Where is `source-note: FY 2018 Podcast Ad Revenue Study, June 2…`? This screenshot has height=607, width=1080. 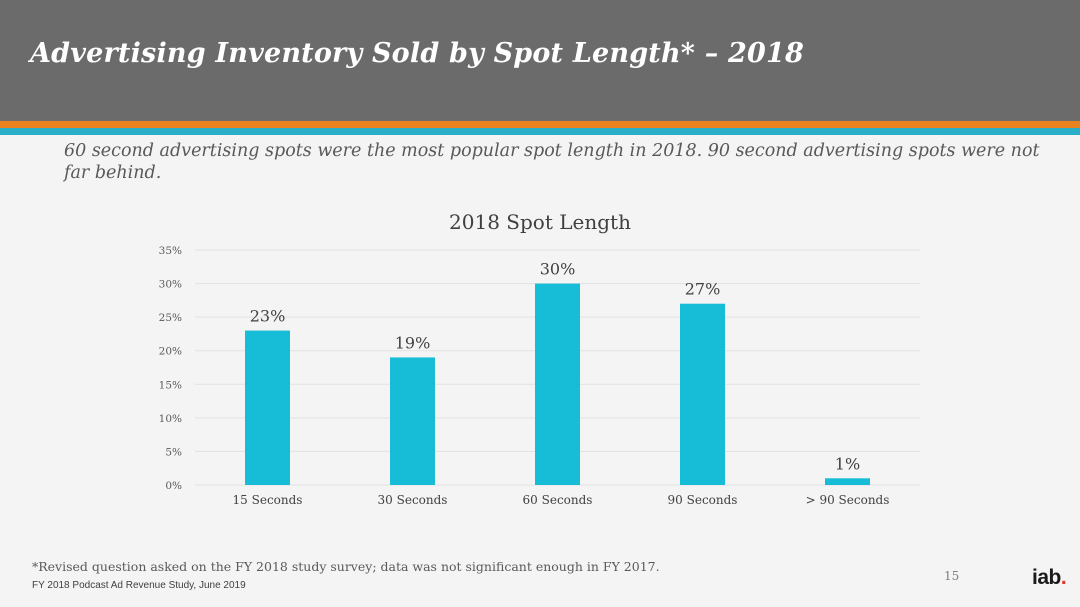
source-note: FY 2018 Podcast Ad Revenue Study, June 2… is located at coordinates (139, 585).